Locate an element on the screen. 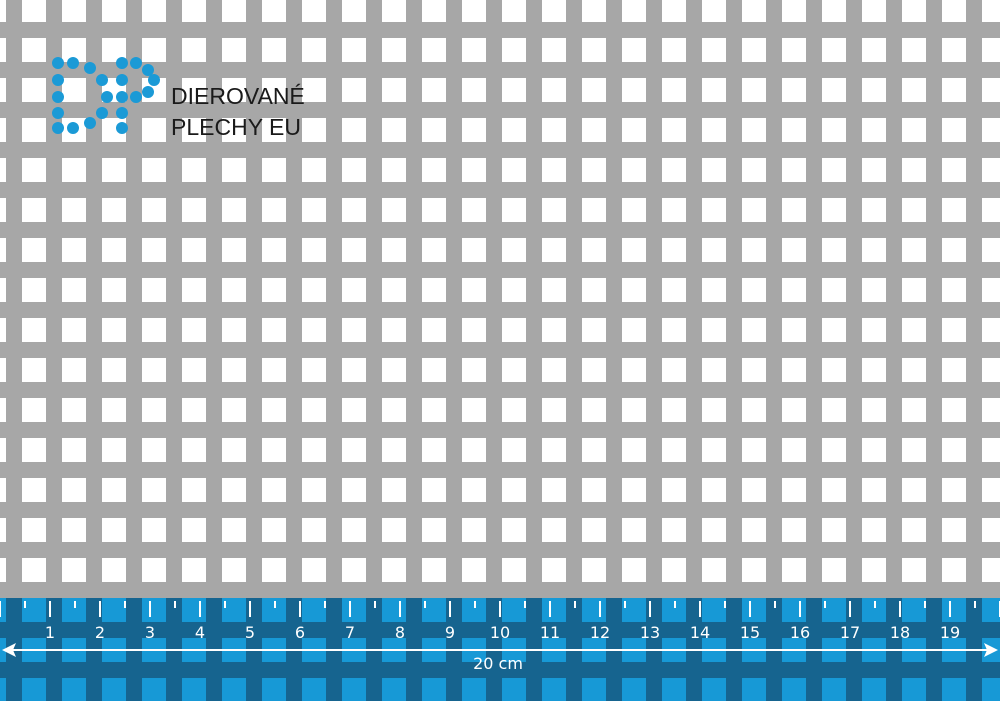 This screenshot has height=701, width=1000. tick-label: 14 is located at coordinates (700, 632).